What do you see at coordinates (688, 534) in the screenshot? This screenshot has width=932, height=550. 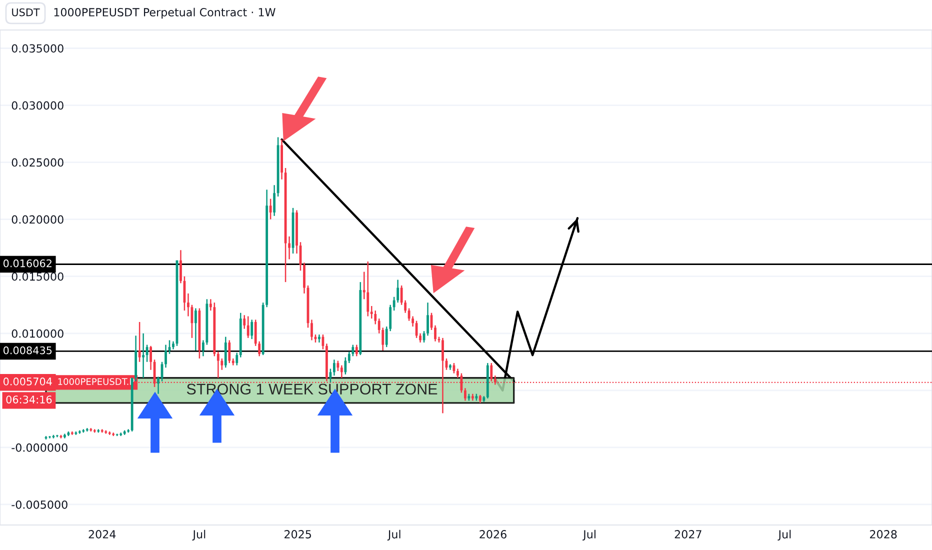 I see `x-tick-label: 2027` at bounding box center [688, 534].